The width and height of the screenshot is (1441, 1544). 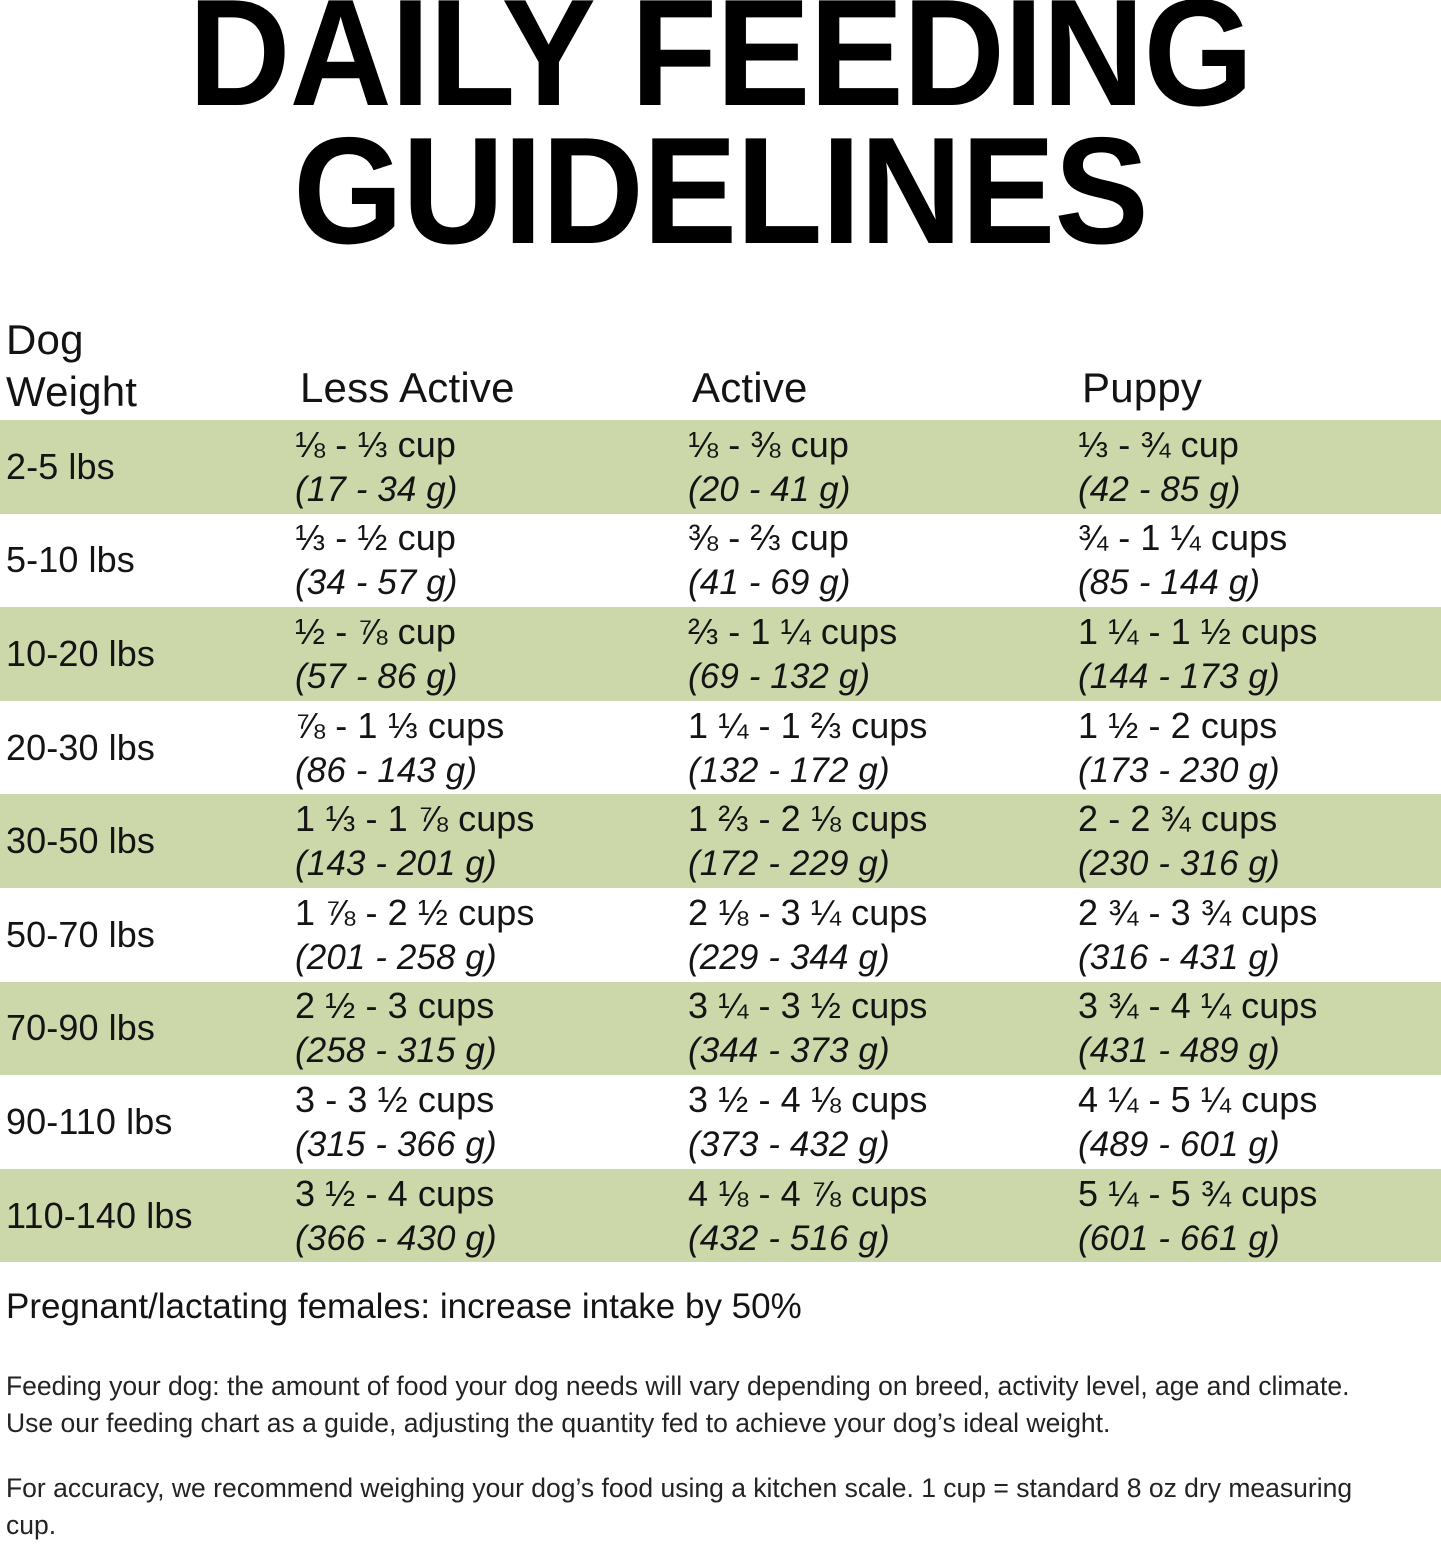 What do you see at coordinates (1179, 1051) in the screenshot?
I see `cell-puppy-grams: (431 - 489 g)` at bounding box center [1179, 1051].